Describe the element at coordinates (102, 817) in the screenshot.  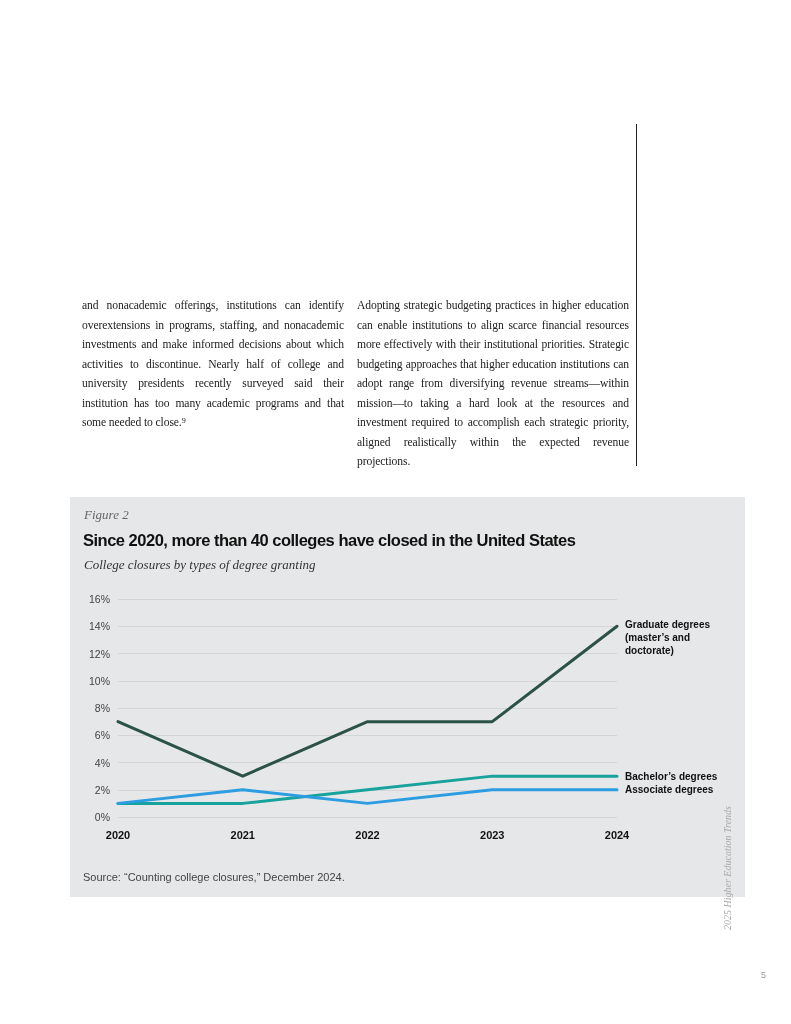
I see `y-tick-label: 0%` at that location.